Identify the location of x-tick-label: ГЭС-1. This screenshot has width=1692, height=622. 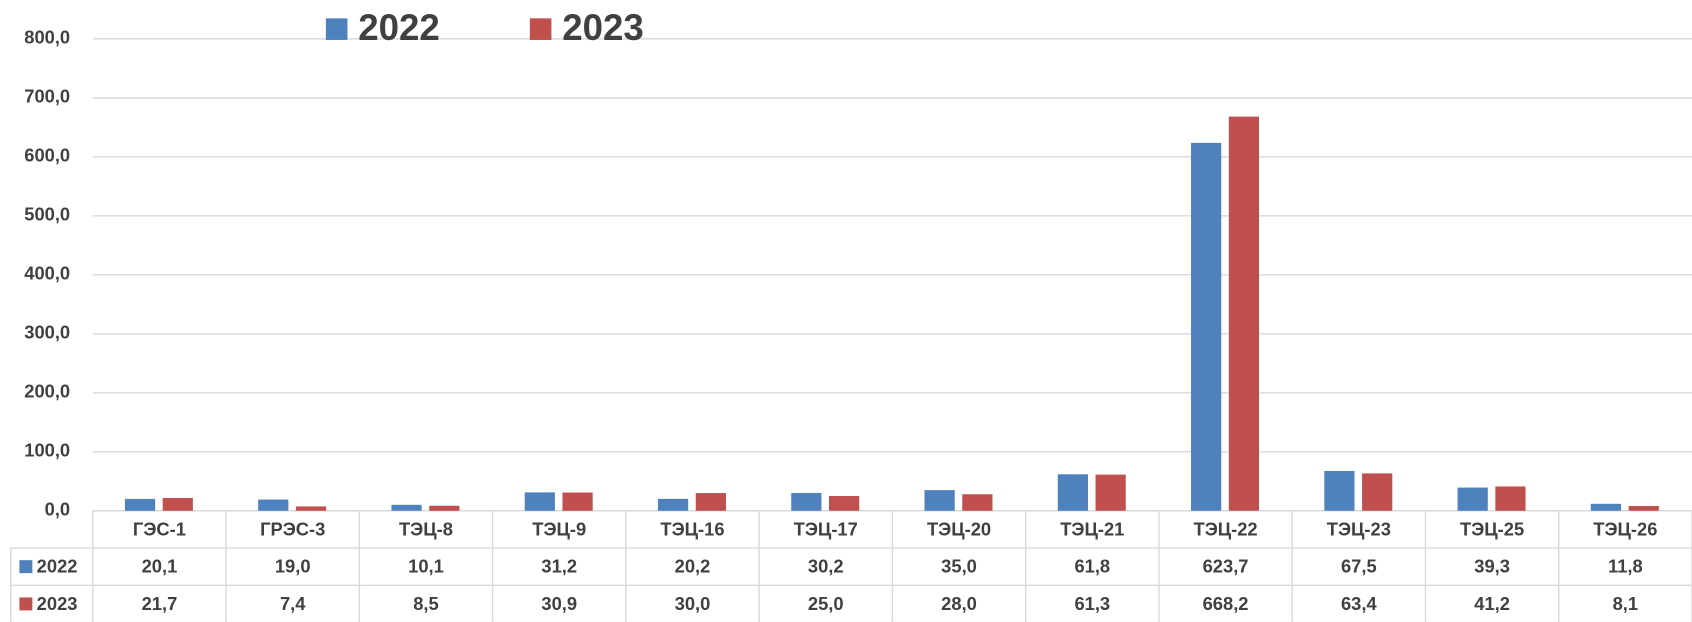
(159, 528).